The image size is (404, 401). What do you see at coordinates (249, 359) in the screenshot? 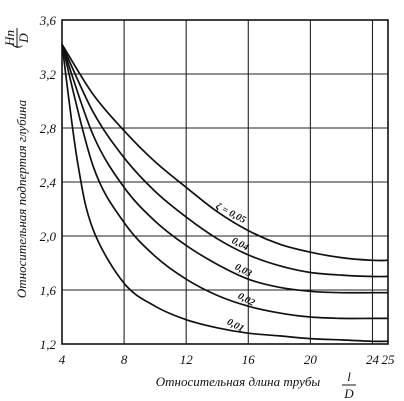
I see `x-tick-label: 16` at bounding box center [249, 359].